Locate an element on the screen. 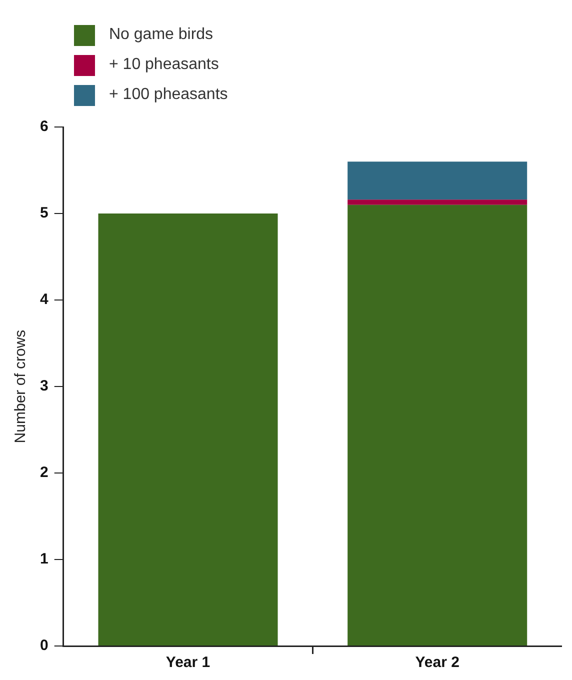 This screenshot has height=680, width=572. legend-label: No game birds is located at coordinates (161, 35).